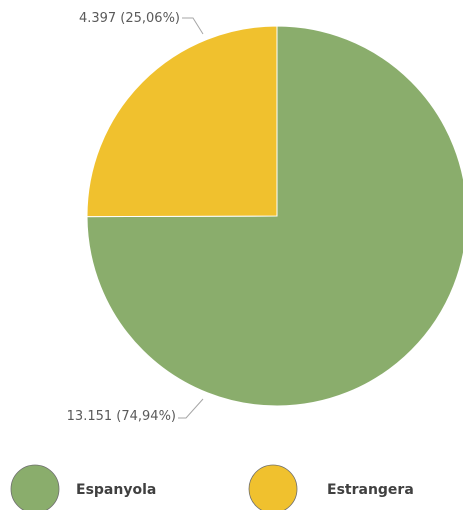  What do you see at coordinates (35, 487) in the screenshot?
I see `legend-swatch-espanyola` at bounding box center [35, 487].